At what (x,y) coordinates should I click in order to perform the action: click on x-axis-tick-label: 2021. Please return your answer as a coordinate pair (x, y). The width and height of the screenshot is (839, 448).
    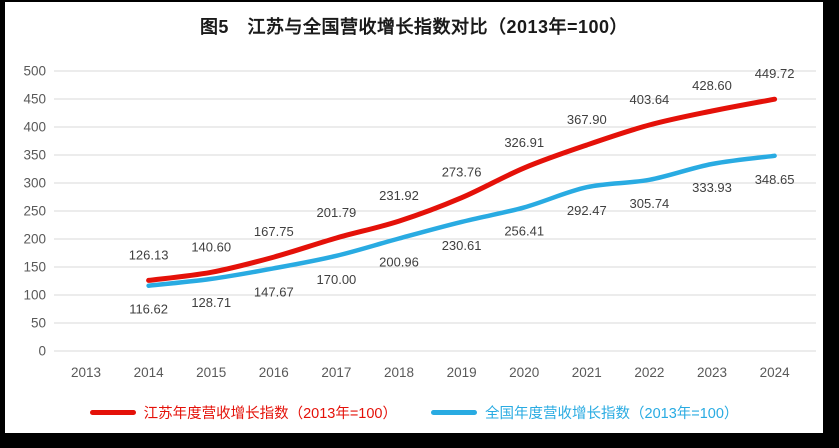
    Looking at the image, I should click on (587, 372).